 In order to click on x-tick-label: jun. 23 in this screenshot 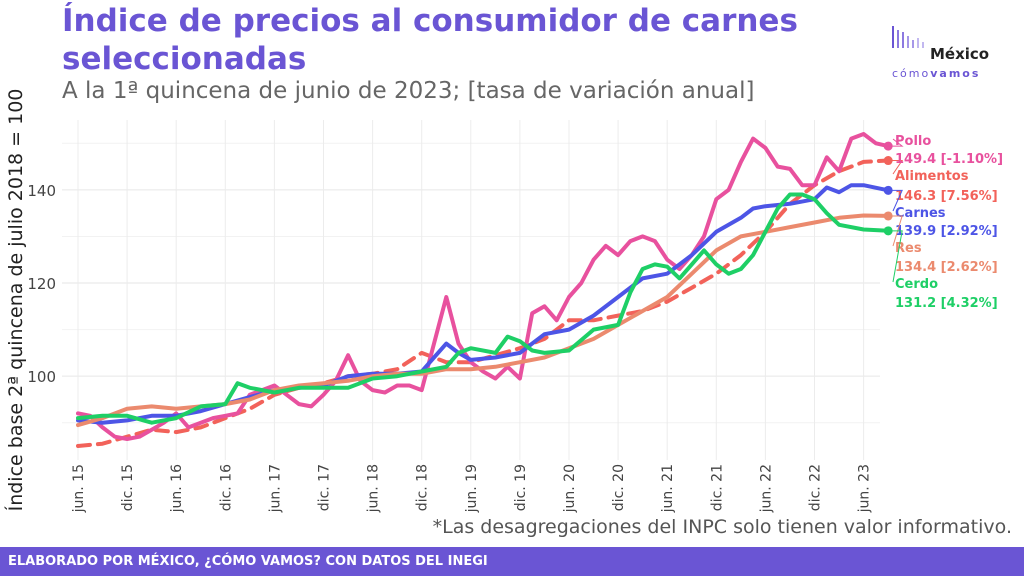, I will do `click(865, 488)`.